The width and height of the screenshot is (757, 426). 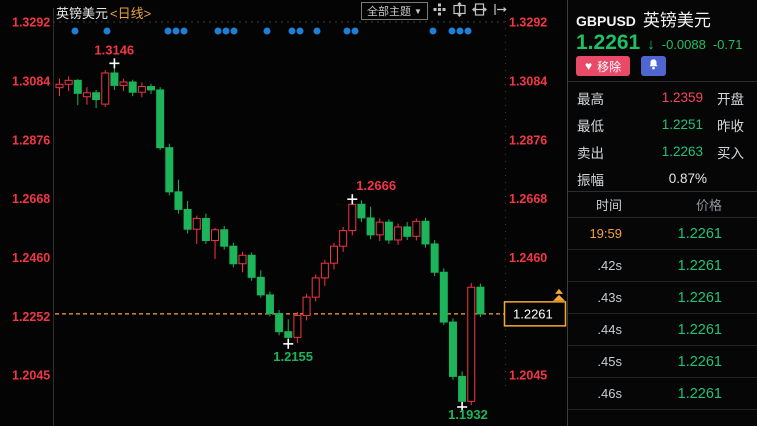 I want to click on pan-right-button, so click(x=499, y=11).